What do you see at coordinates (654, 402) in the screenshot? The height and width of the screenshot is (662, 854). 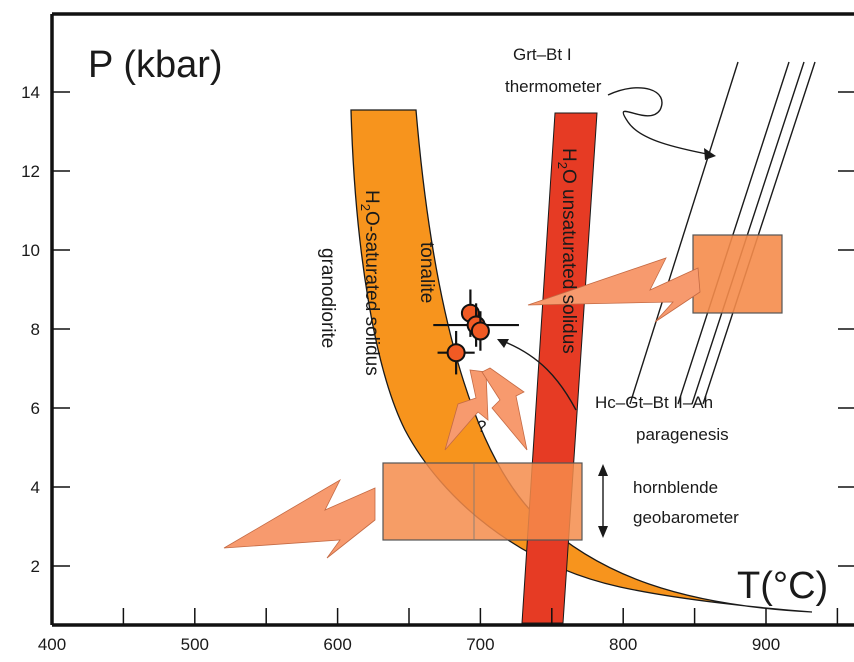 I see `hc-gt-label-line1: Hc–Gt–Bt II–Ah` at bounding box center [654, 402].